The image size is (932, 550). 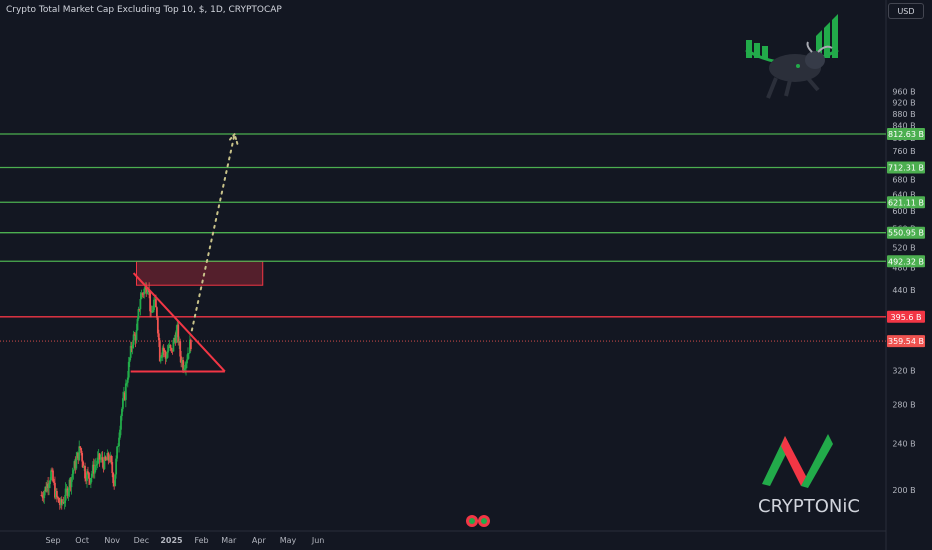 What do you see at coordinates (906, 341) in the screenshot?
I see `current-price-badge` at bounding box center [906, 341].